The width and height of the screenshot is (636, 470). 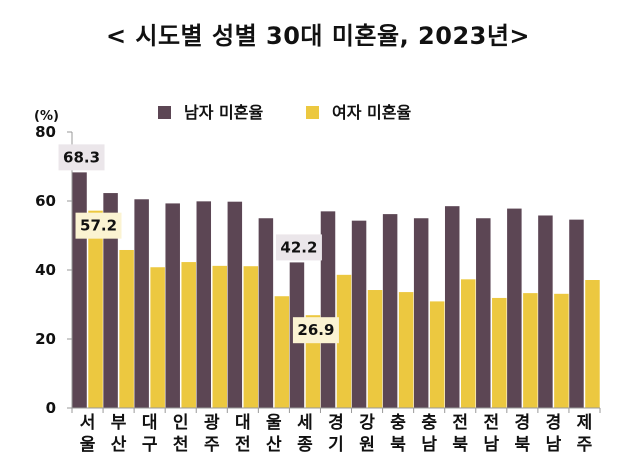 What do you see at coordinates (51, 408) in the screenshot?
I see `y-tick-label: 0` at bounding box center [51, 408].